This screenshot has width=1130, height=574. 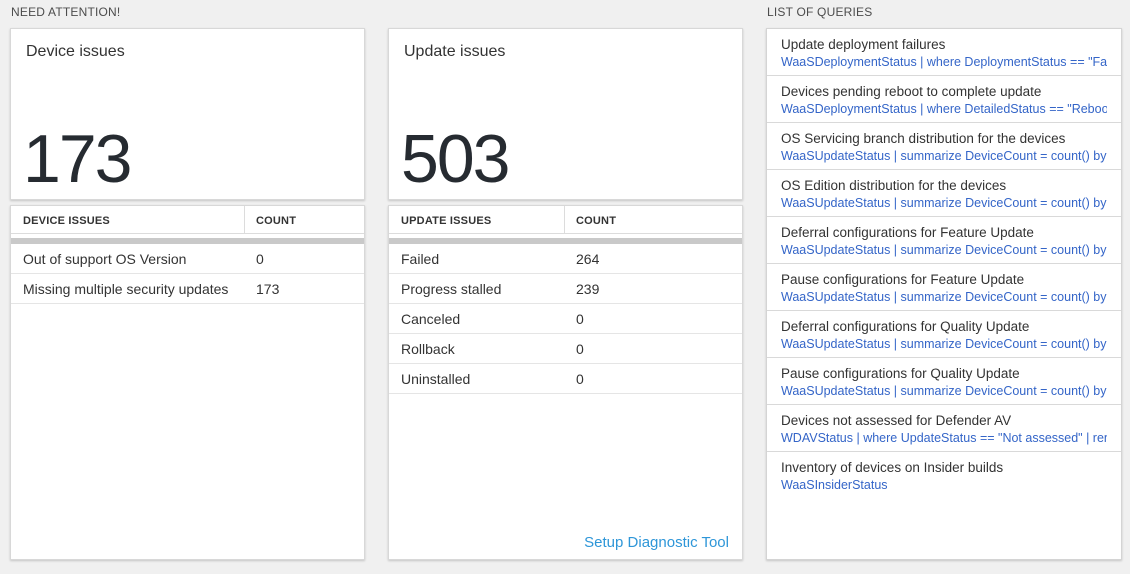 I want to click on device-issues-tile-title: Device issues, so click(x=75, y=51).